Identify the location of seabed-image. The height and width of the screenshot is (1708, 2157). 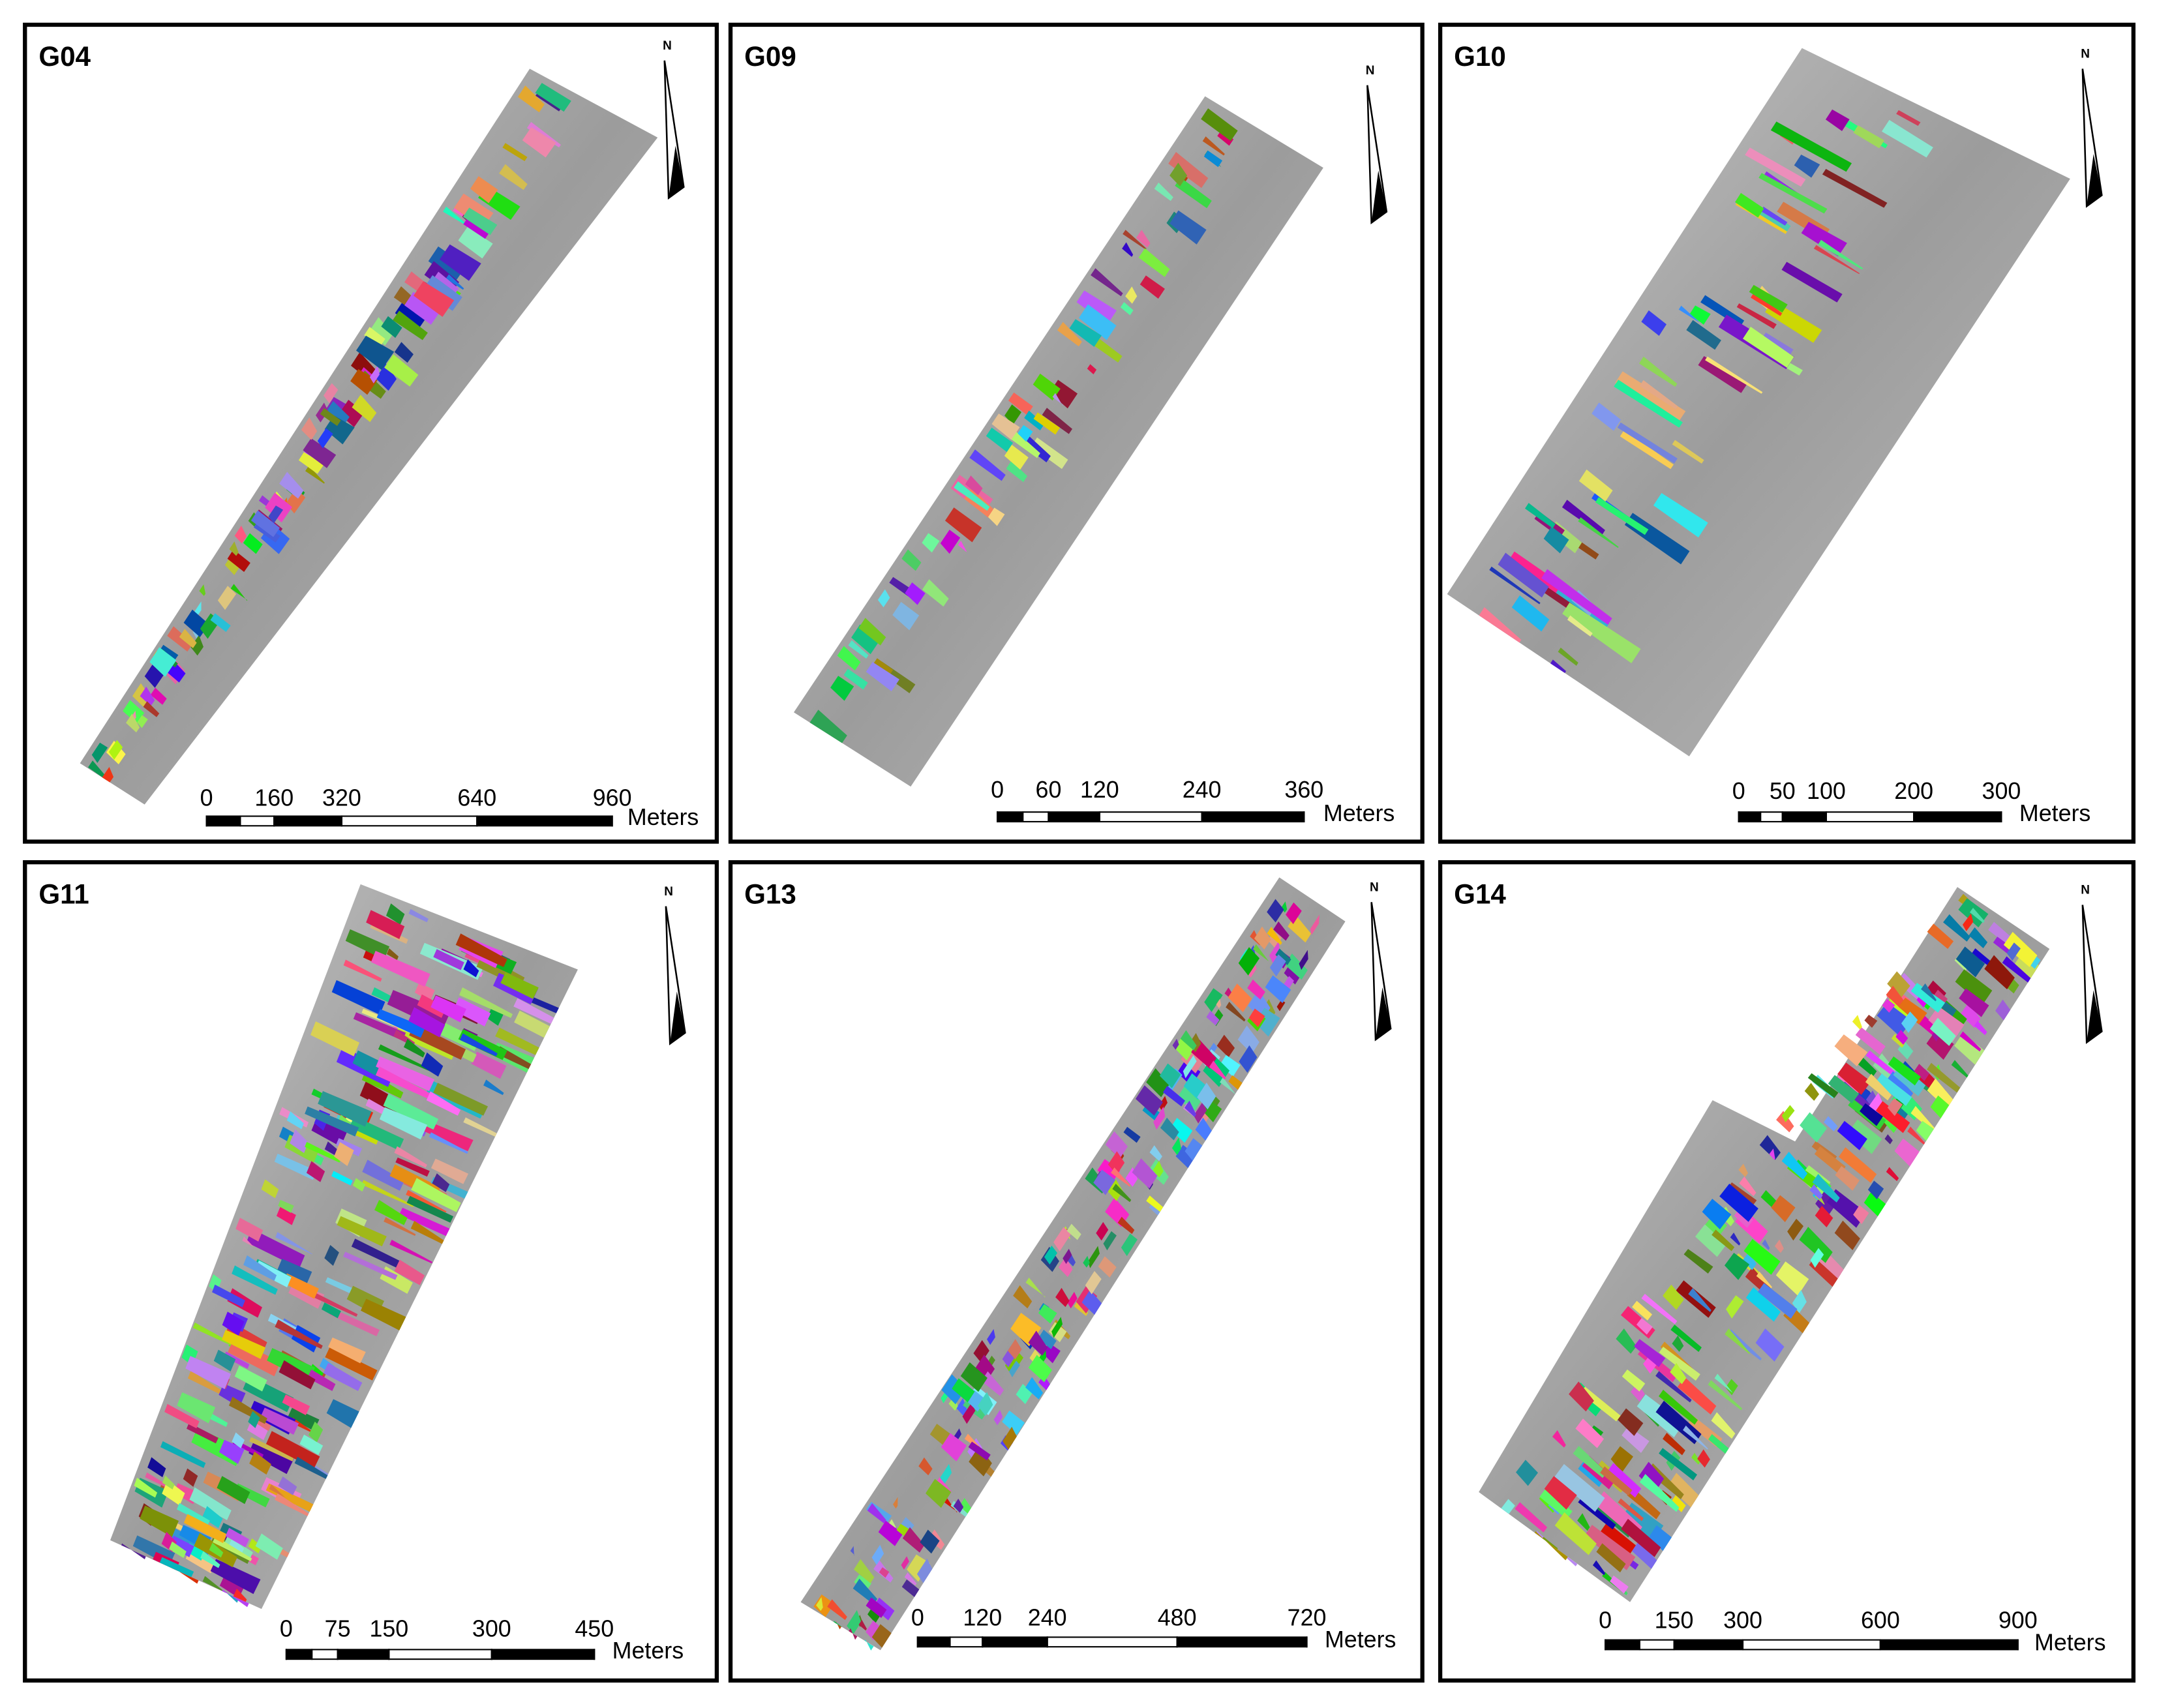
(1758, 402).